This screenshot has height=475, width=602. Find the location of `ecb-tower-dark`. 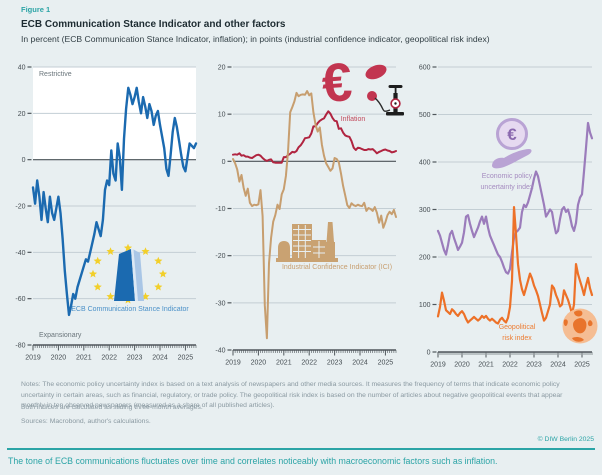

ecb-tower-dark is located at coordinates (124, 275).